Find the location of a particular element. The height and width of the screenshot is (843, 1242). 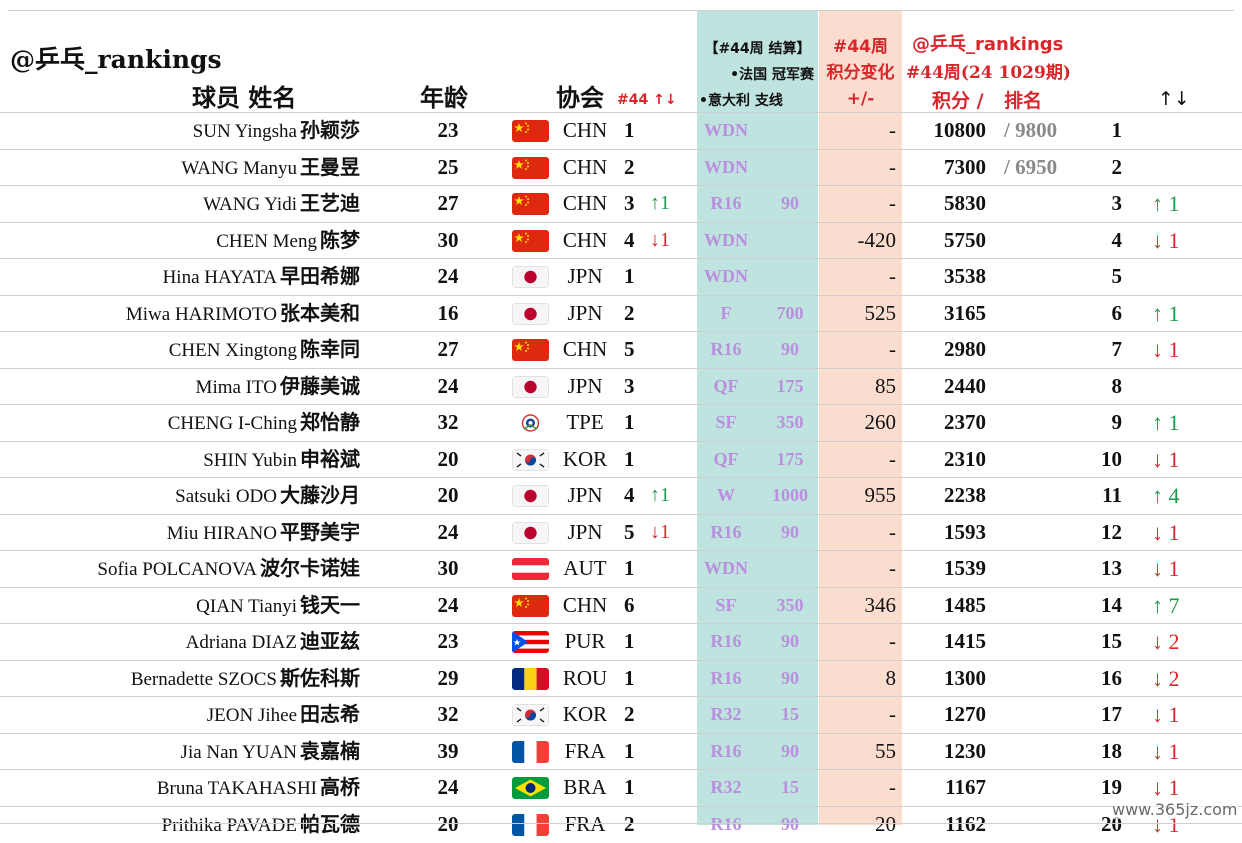

points-change: 955 is located at coordinates (880, 495).